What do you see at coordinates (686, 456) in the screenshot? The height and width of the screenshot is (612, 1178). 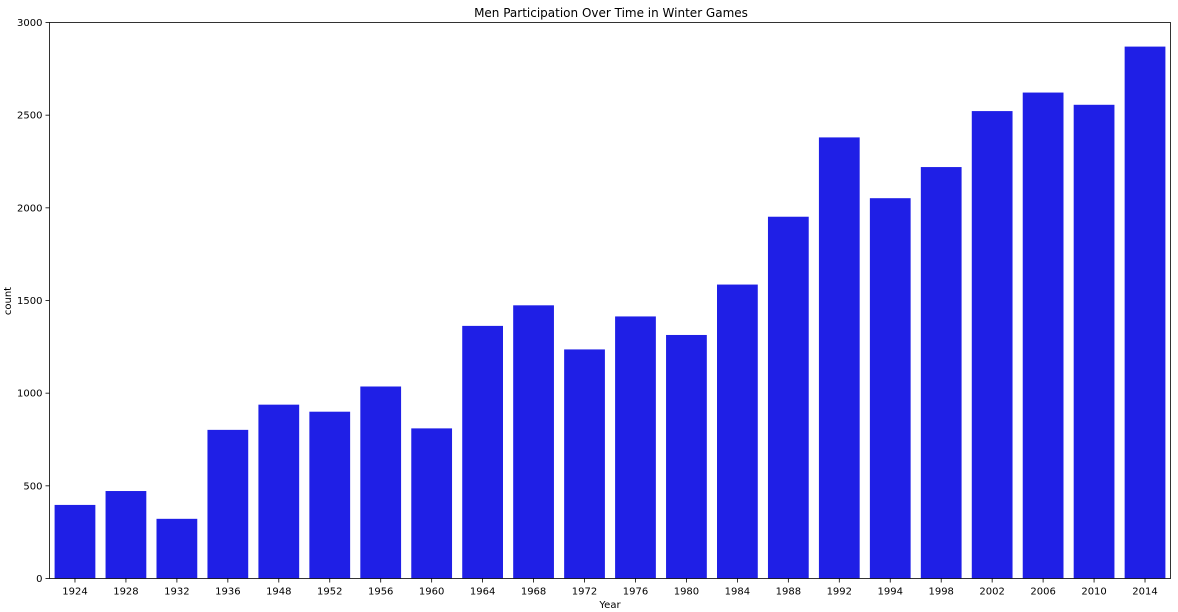 I see `bar-1980` at bounding box center [686, 456].